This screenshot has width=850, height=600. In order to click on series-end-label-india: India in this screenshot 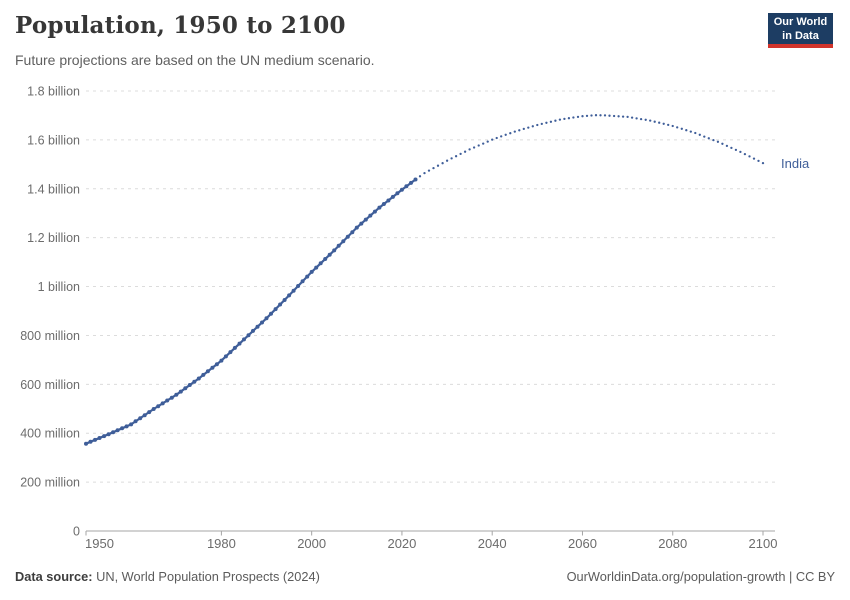, I will do `click(795, 163)`.